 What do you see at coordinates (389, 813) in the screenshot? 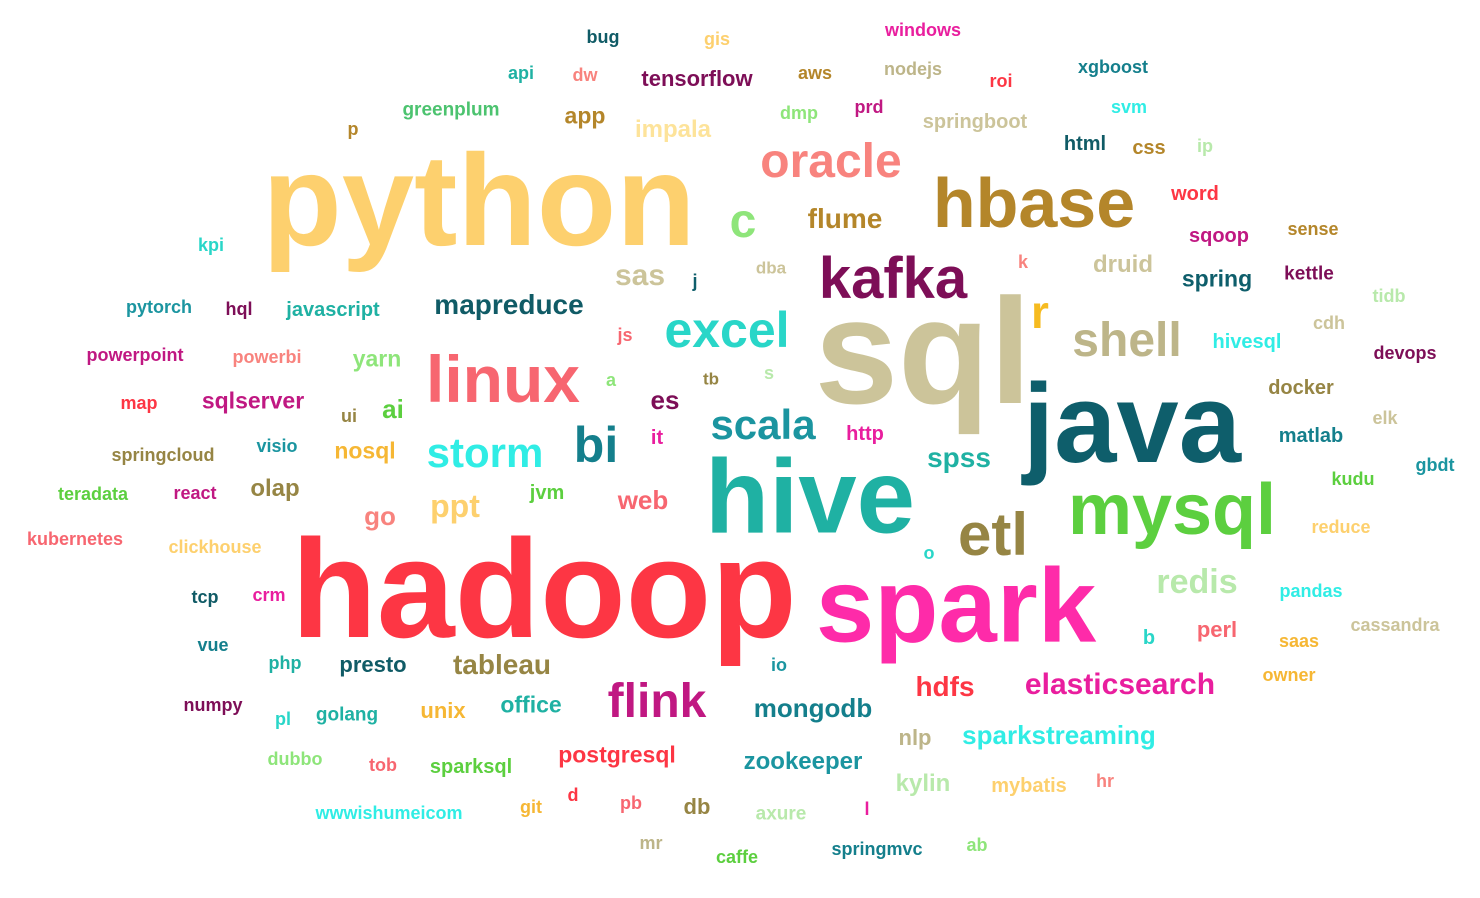
I see `word-wwwishumeicom: wwwishumeicom` at bounding box center [389, 813].